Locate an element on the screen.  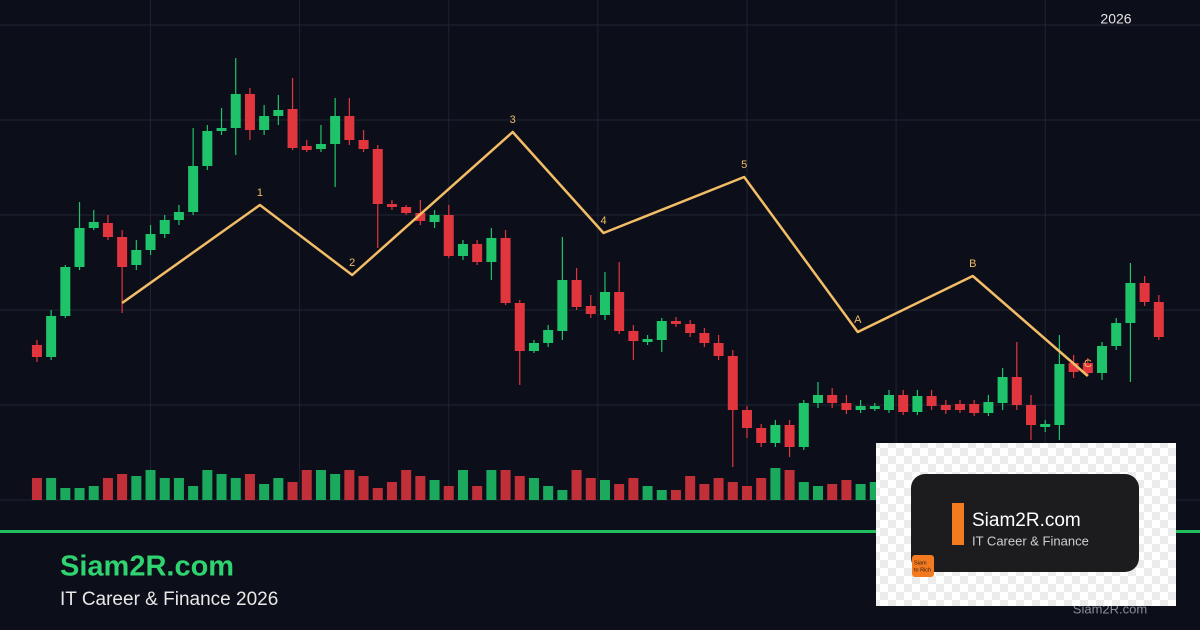
wave-label: 2 is located at coordinates (352, 263).